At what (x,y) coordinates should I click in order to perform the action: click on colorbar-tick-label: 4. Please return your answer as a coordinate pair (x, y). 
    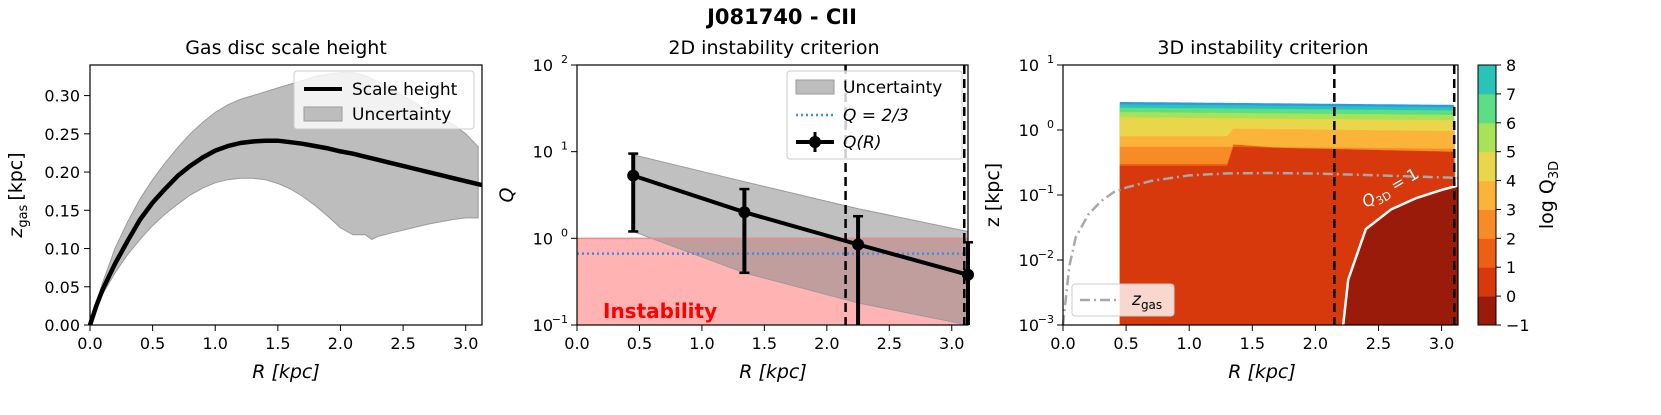
    Looking at the image, I should click on (1511, 181).